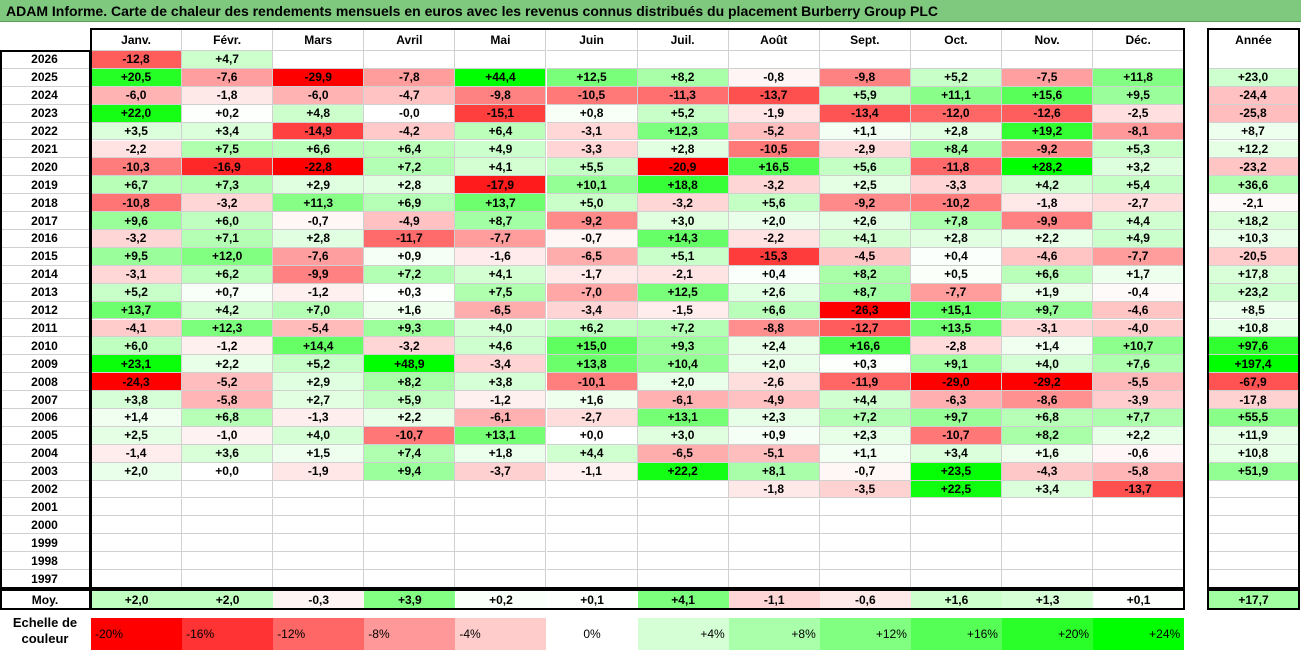 Image resolution: width=1301 pixels, height=653 pixels. Describe the element at coordinates (1139, 471) in the screenshot. I see `heatmap-cell: -5,8` at that location.